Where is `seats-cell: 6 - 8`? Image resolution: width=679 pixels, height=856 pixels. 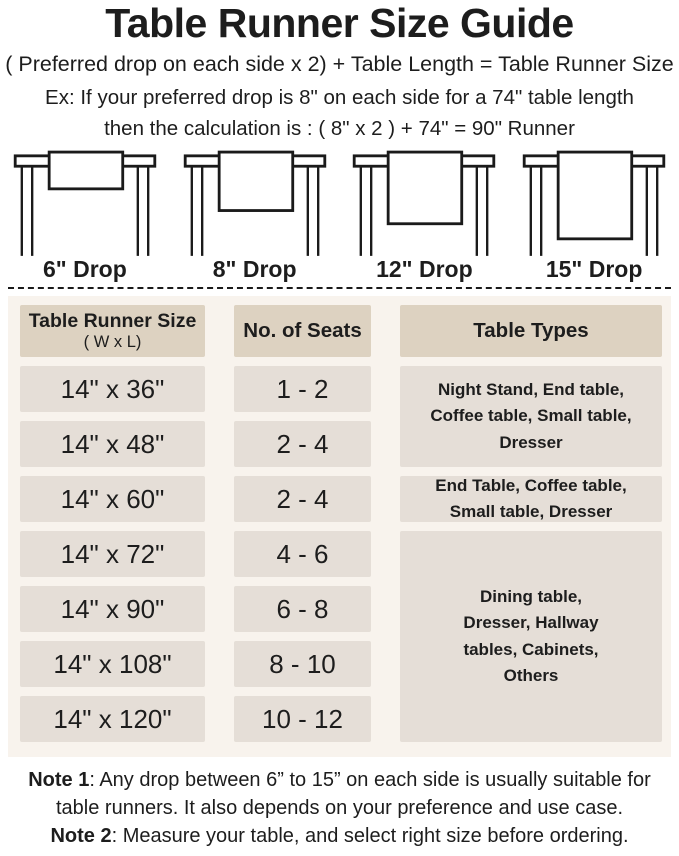
seats-cell: 6 - 8 is located at coordinates (302, 609).